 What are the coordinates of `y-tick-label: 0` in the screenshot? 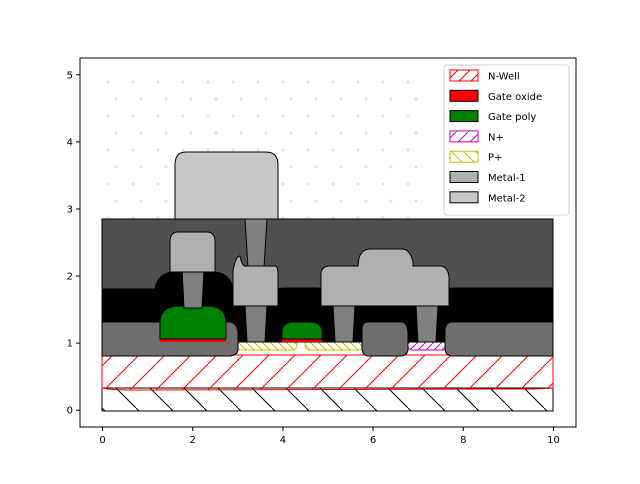 It's located at (70, 411).